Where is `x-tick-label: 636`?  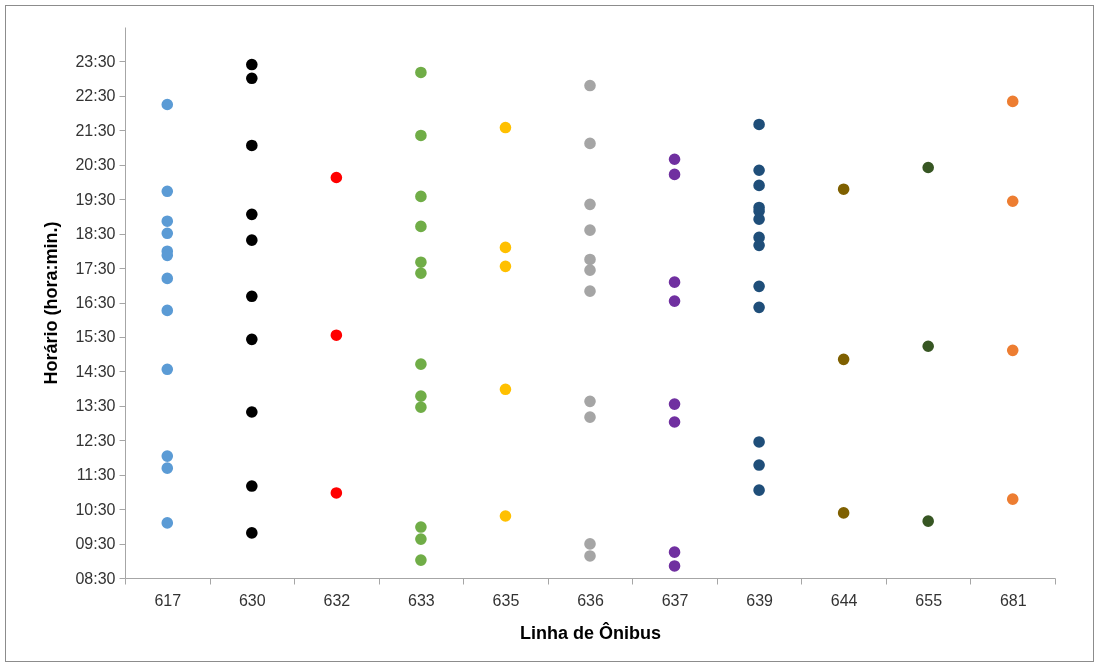
x-tick-label: 636 is located at coordinates (590, 600).